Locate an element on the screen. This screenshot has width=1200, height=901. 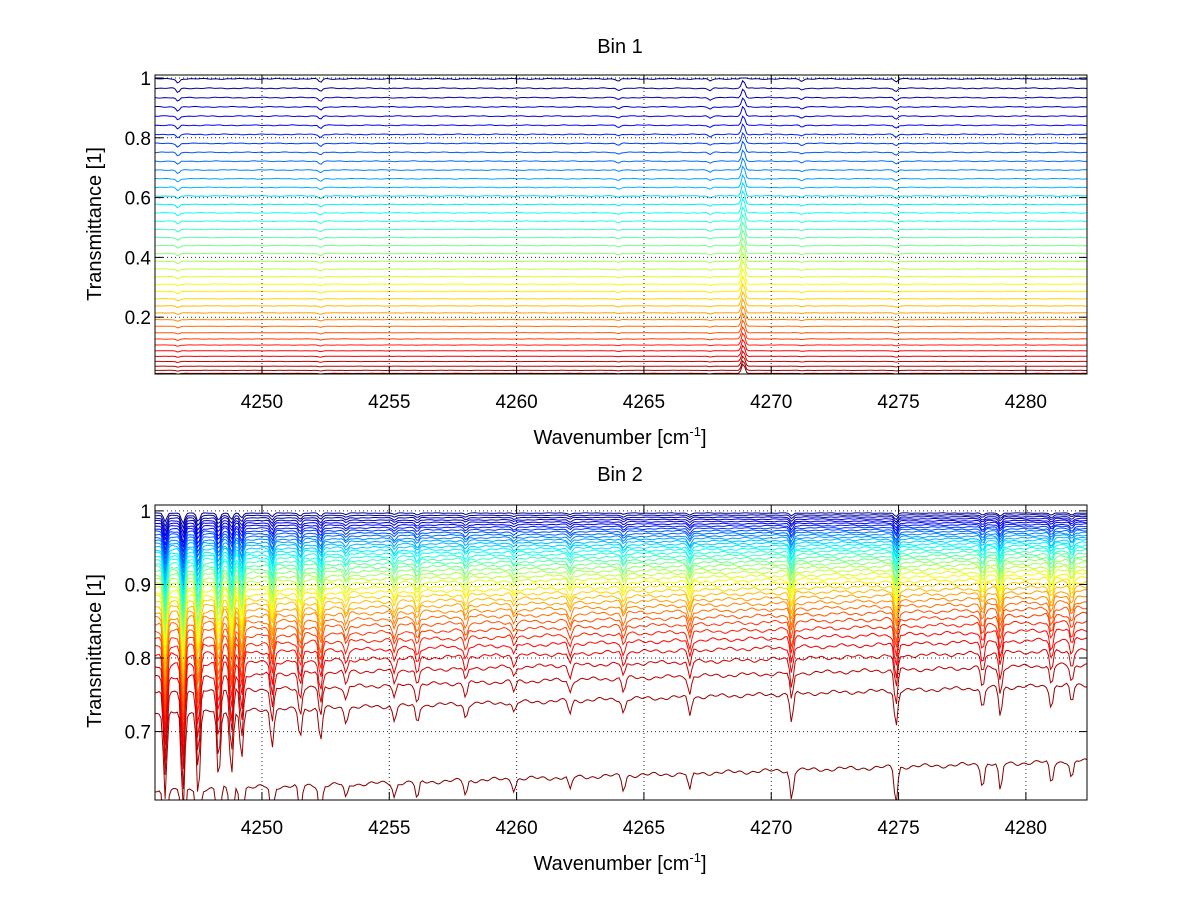
panel2-ytick-label-0: 0.7 is located at coordinates (138, 733).